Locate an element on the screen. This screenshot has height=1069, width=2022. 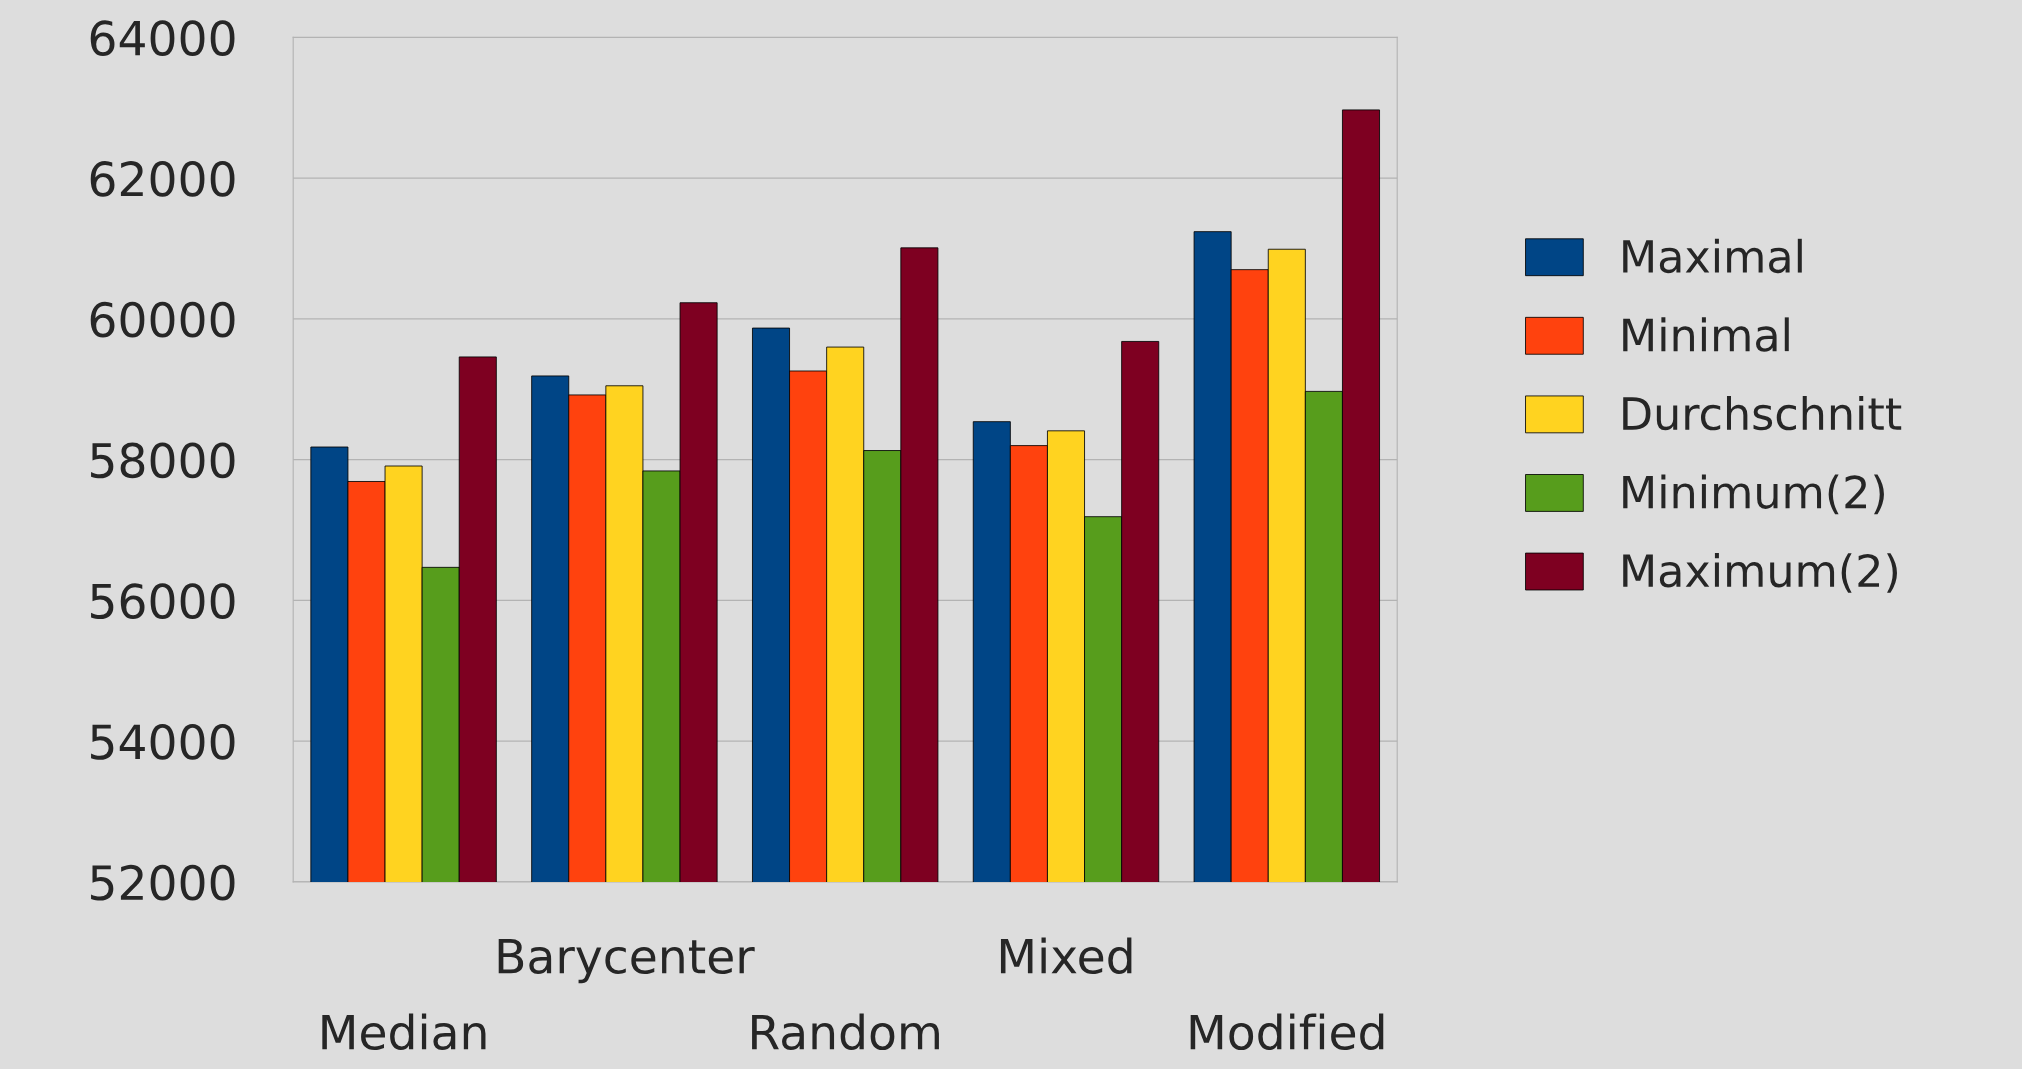
y-tick-label: 58000 is located at coordinates (163, 460).